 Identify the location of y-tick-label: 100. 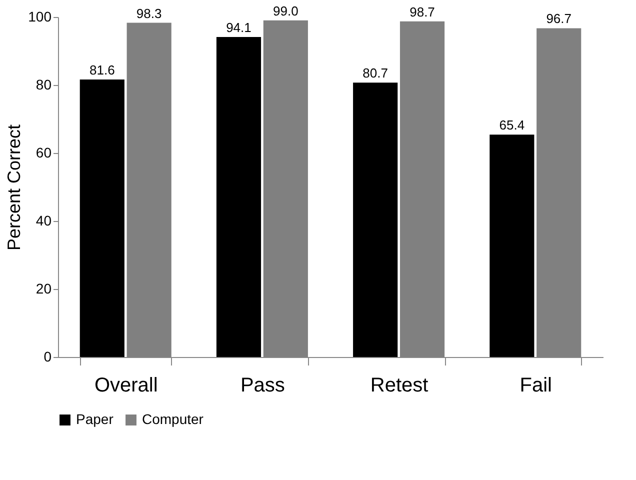
(40, 16).